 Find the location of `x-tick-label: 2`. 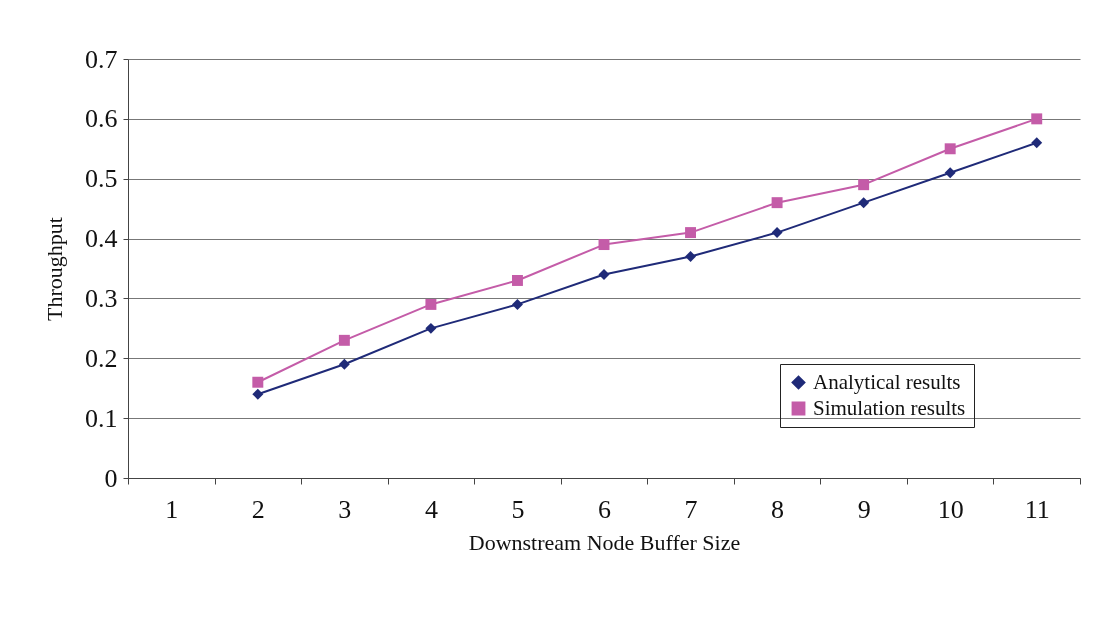

x-tick-label: 2 is located at coordinates (258, 509).